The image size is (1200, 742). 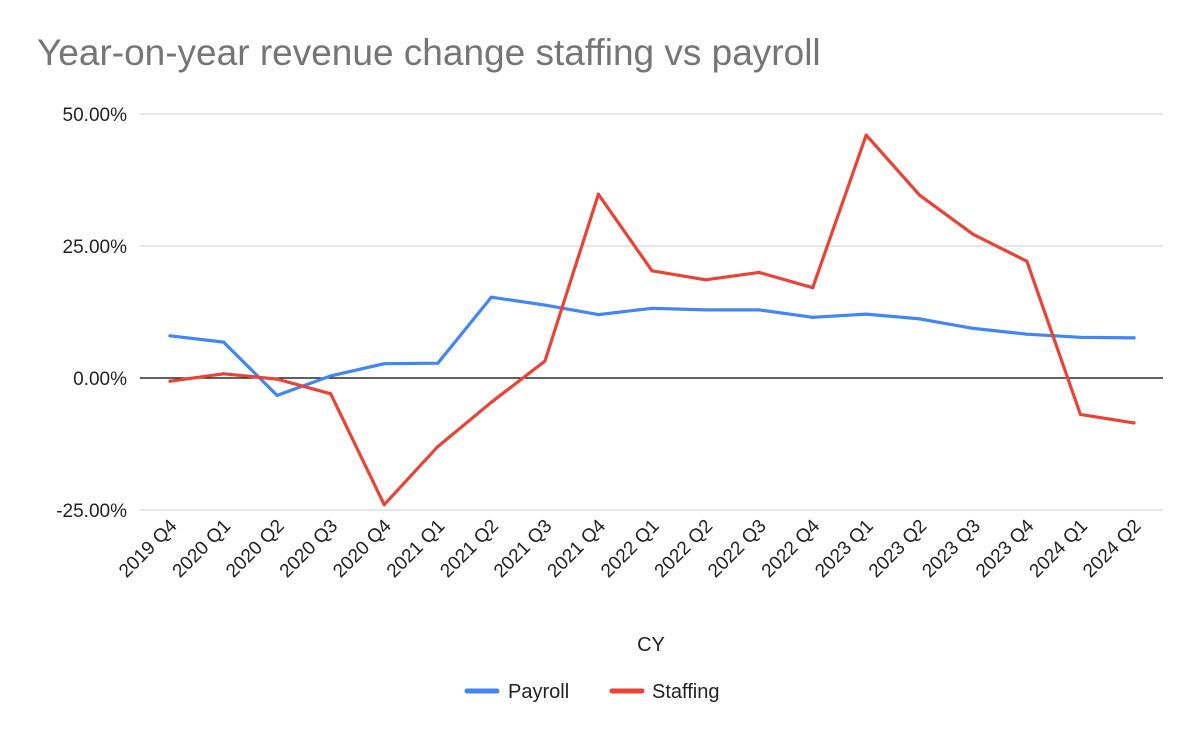 I want to click on x-tick-label: 2023 Q1, so click(x=844, y=549).